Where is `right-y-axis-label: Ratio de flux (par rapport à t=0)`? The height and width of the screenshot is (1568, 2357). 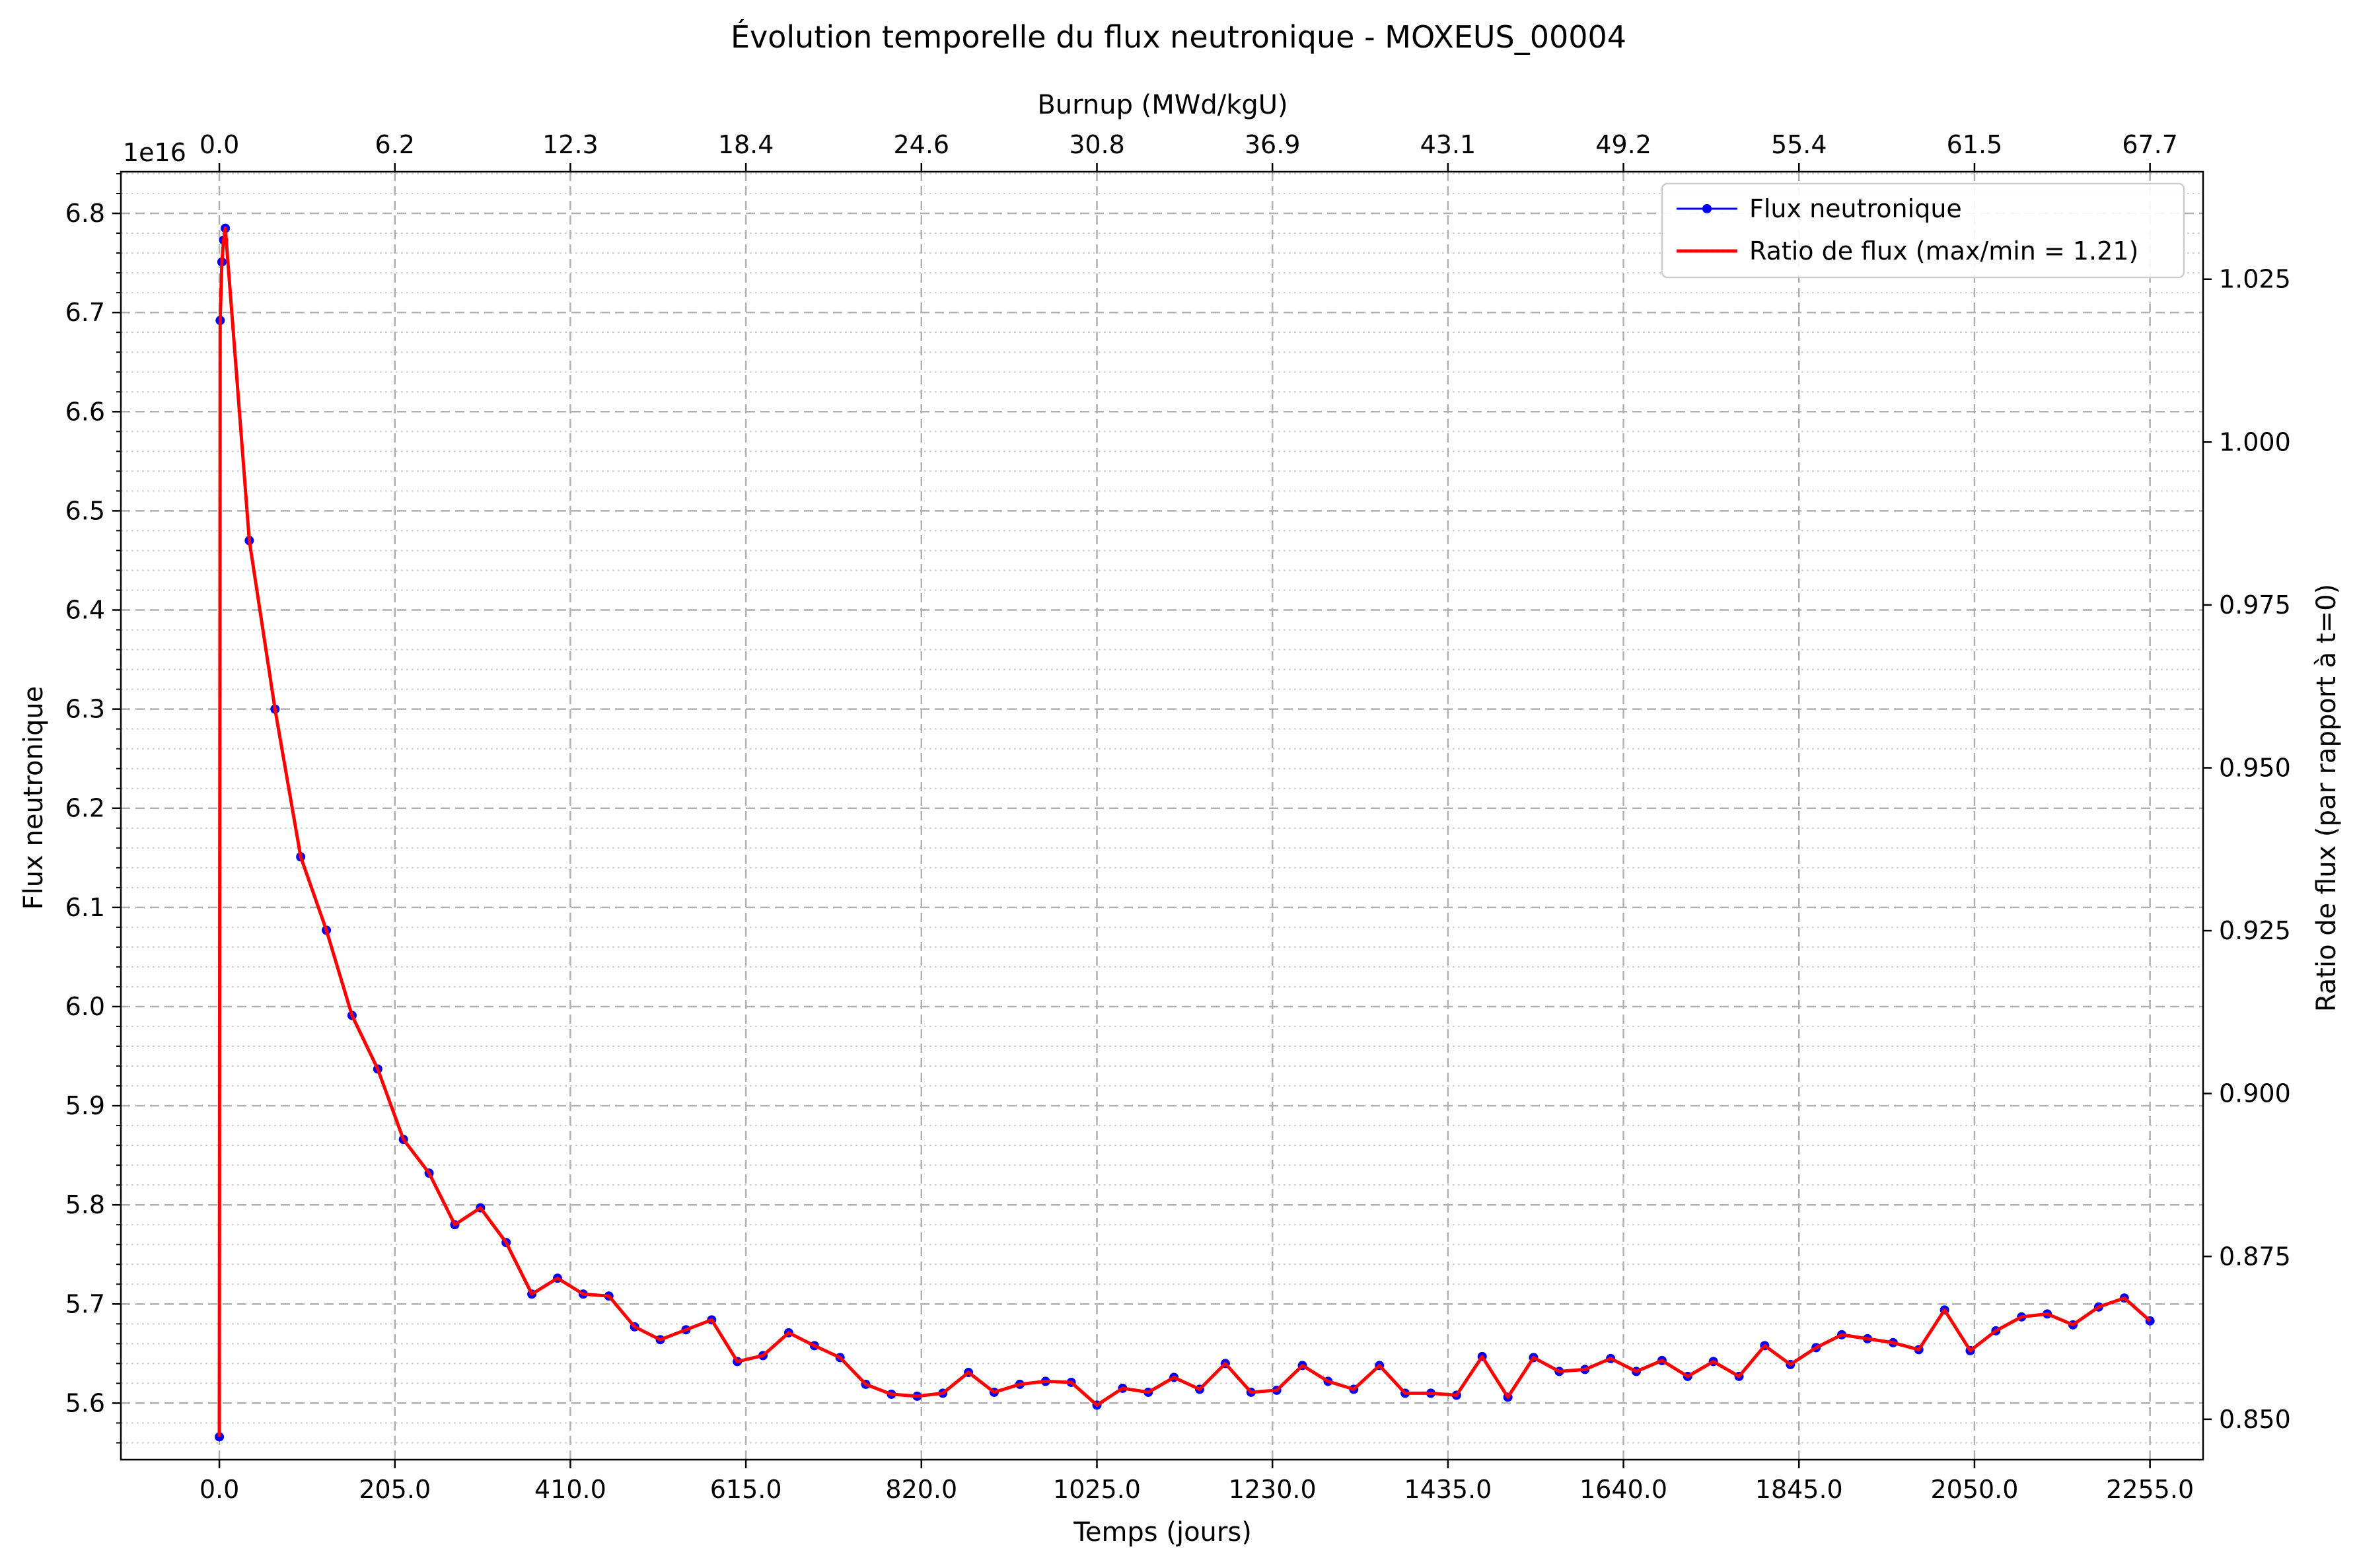
right-y-axis-label: Ratio de flux (par rapport à t=0) is located at coordinates (2326, 798).